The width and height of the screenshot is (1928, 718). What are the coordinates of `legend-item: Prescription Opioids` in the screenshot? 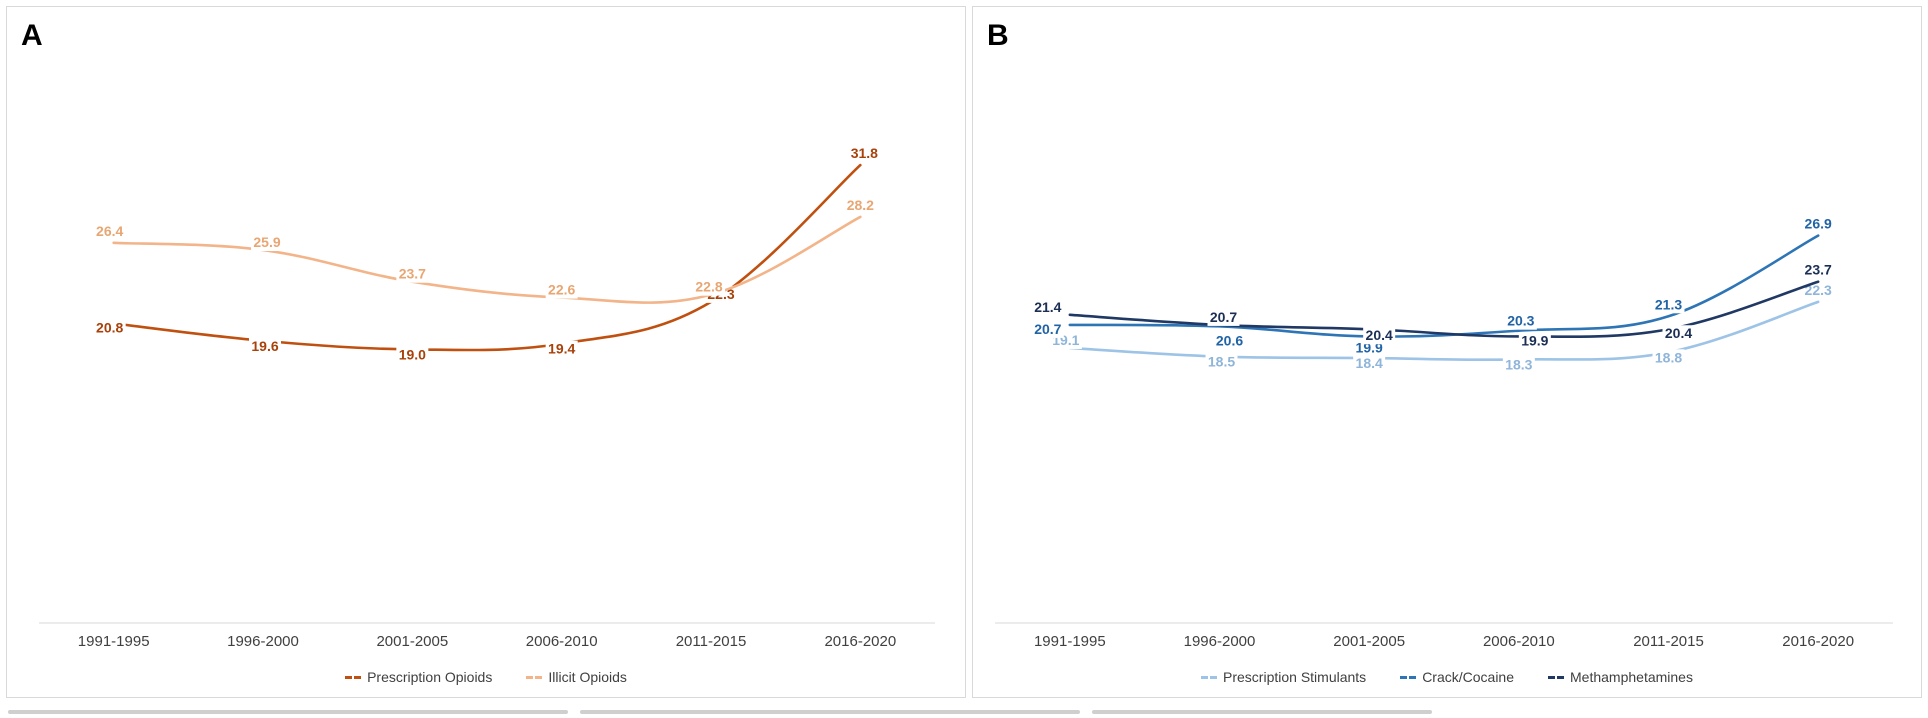 It's located at (418, 677).